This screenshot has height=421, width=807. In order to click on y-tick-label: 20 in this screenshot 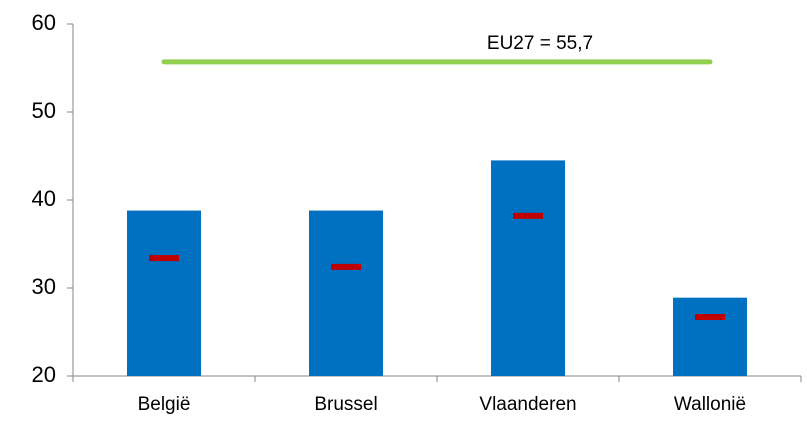, I will do `click(44, 374)`.